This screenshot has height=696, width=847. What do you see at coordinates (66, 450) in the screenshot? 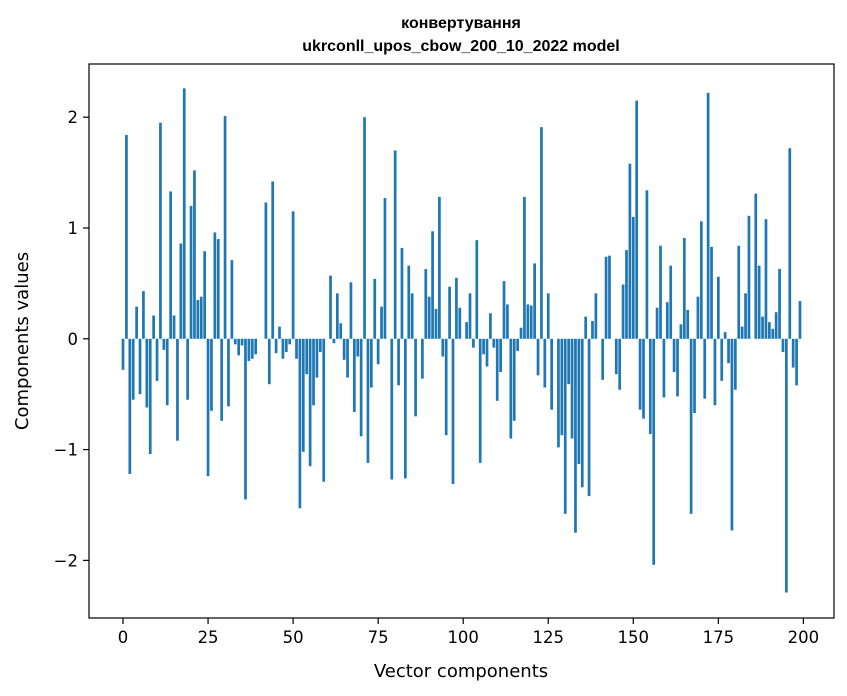
I see `y-tick-label: −1` at bounding box center [66, 450].